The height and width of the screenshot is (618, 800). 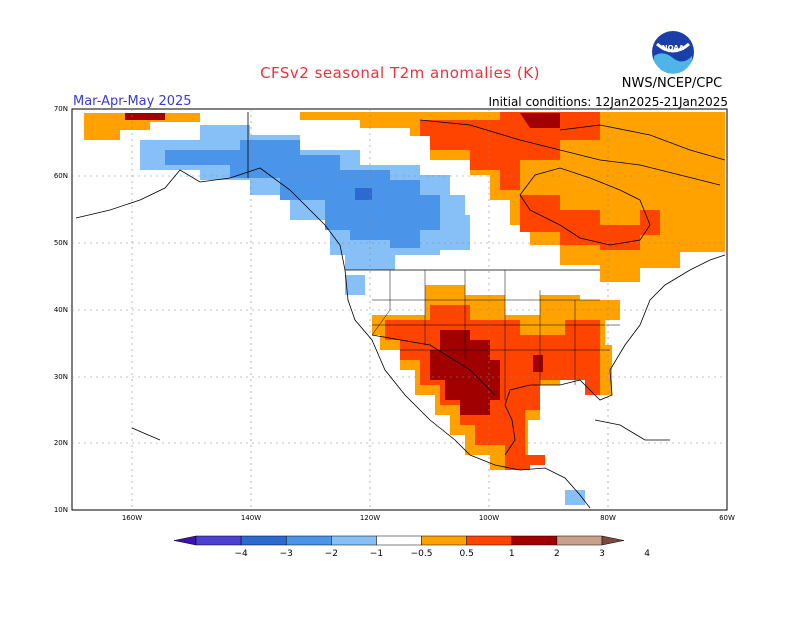 What do you see at coordinates (602, 554) in the screenshot?
I see `colorbar-label: 3` at bounding box center [602, 554].